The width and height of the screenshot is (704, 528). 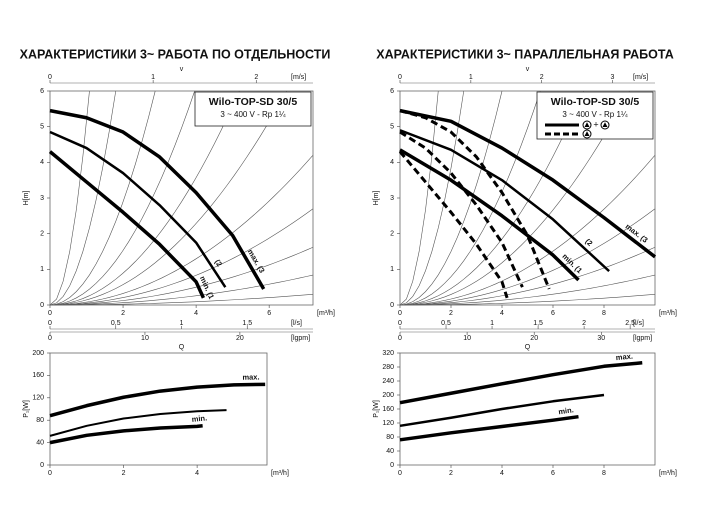 What do you see at coordinates (388, 395) in the screenshot?
I see `y-tick-label: 200` at bounding box center [388, 395].